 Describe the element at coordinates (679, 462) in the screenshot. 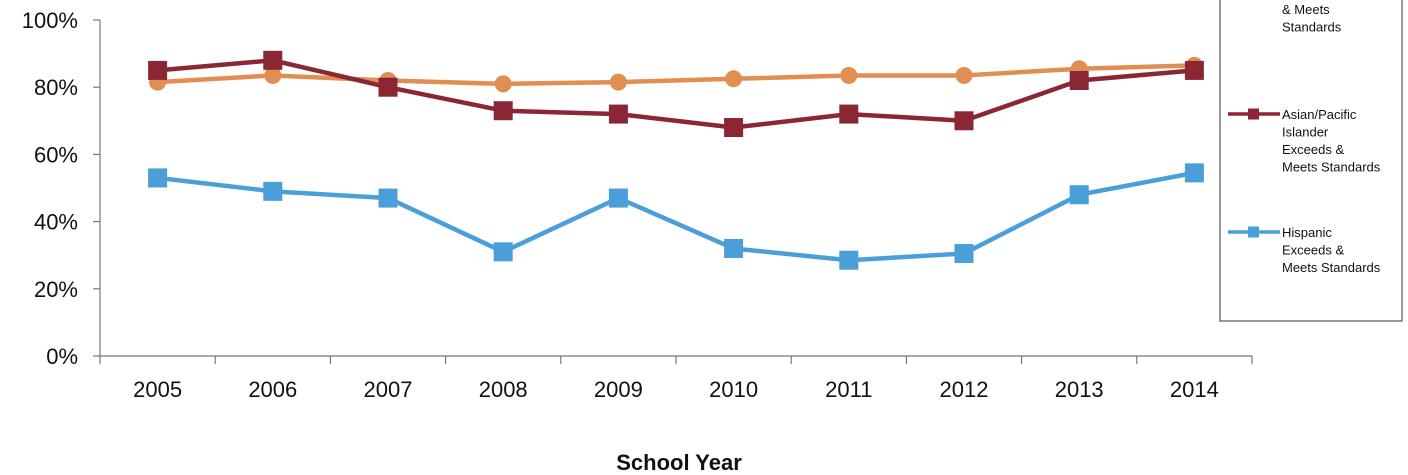

I see `x-axis-title: School Year` at that location.